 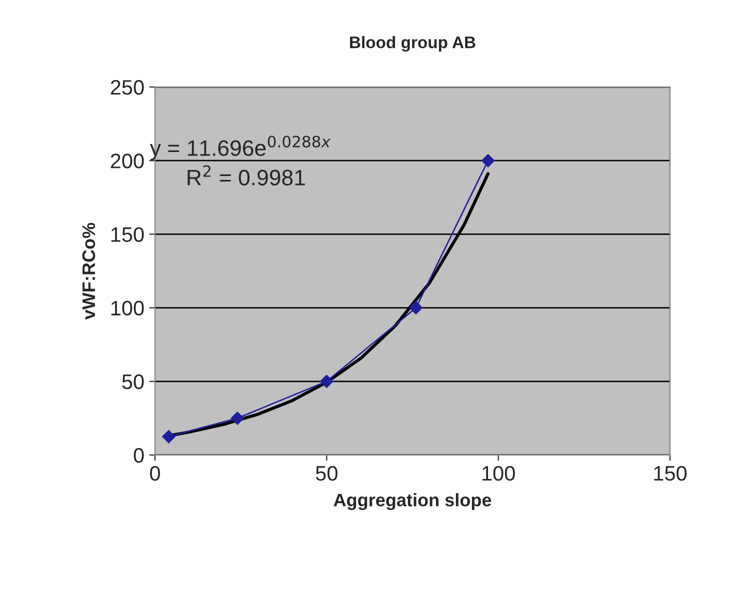 I want to click on x-axis-title: Aggregation slope, so click(x=413, y=501).